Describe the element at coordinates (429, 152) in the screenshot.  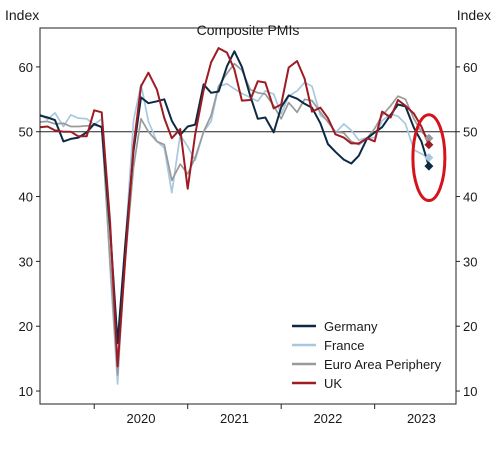
I see `end-markers` at that location.